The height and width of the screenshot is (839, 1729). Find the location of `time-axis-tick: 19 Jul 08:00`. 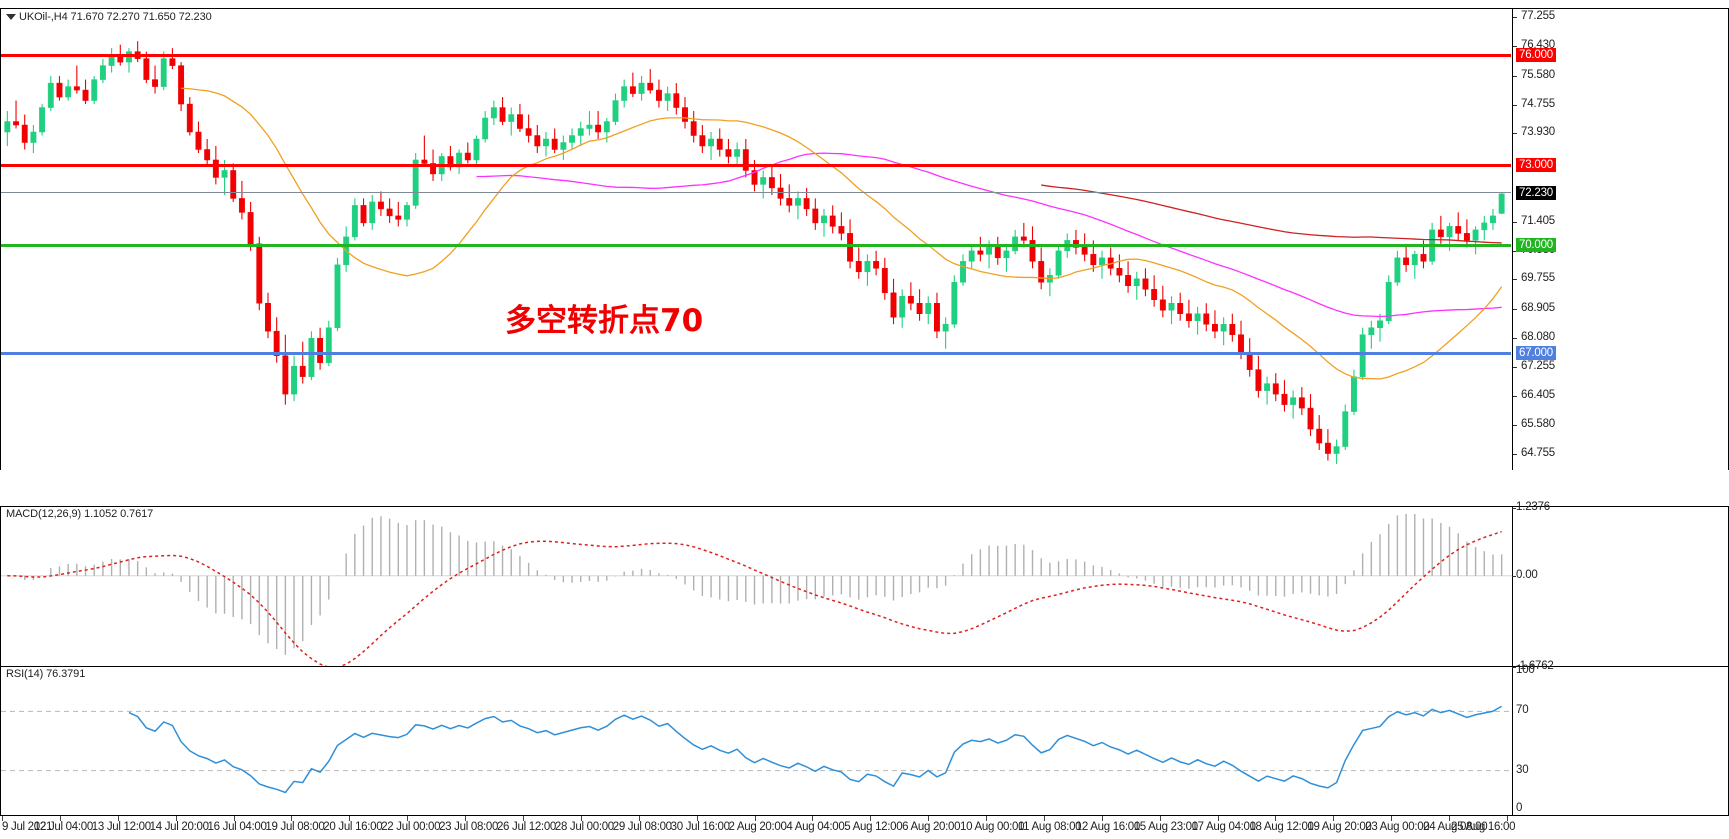

time-axis-tick: 19 Jul 08:00 is located at coordinates (295, 827).